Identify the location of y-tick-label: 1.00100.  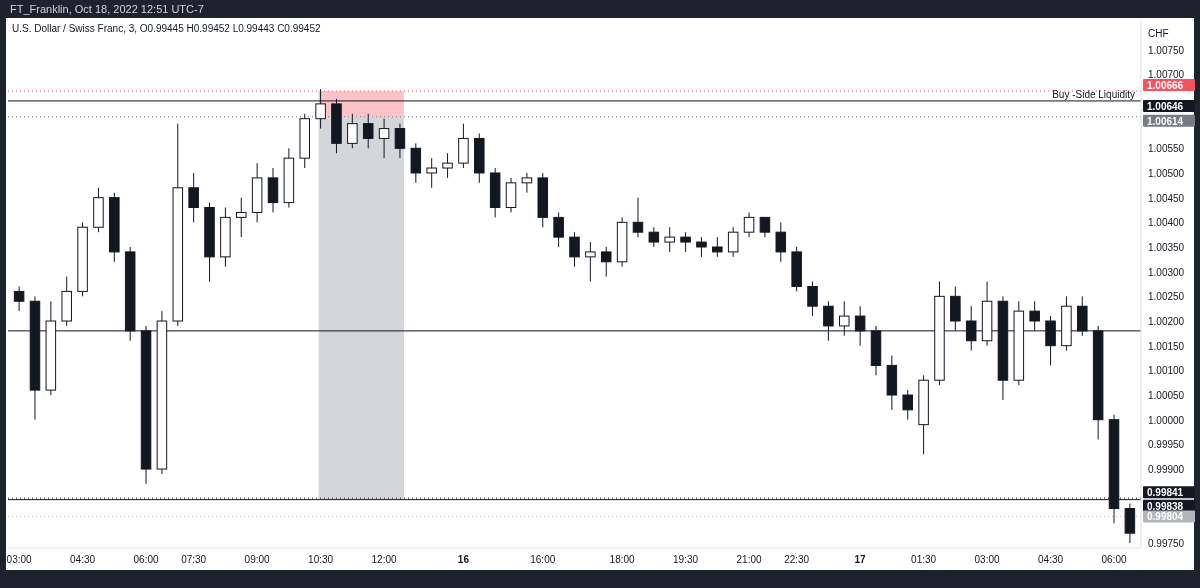
(1166, 371).